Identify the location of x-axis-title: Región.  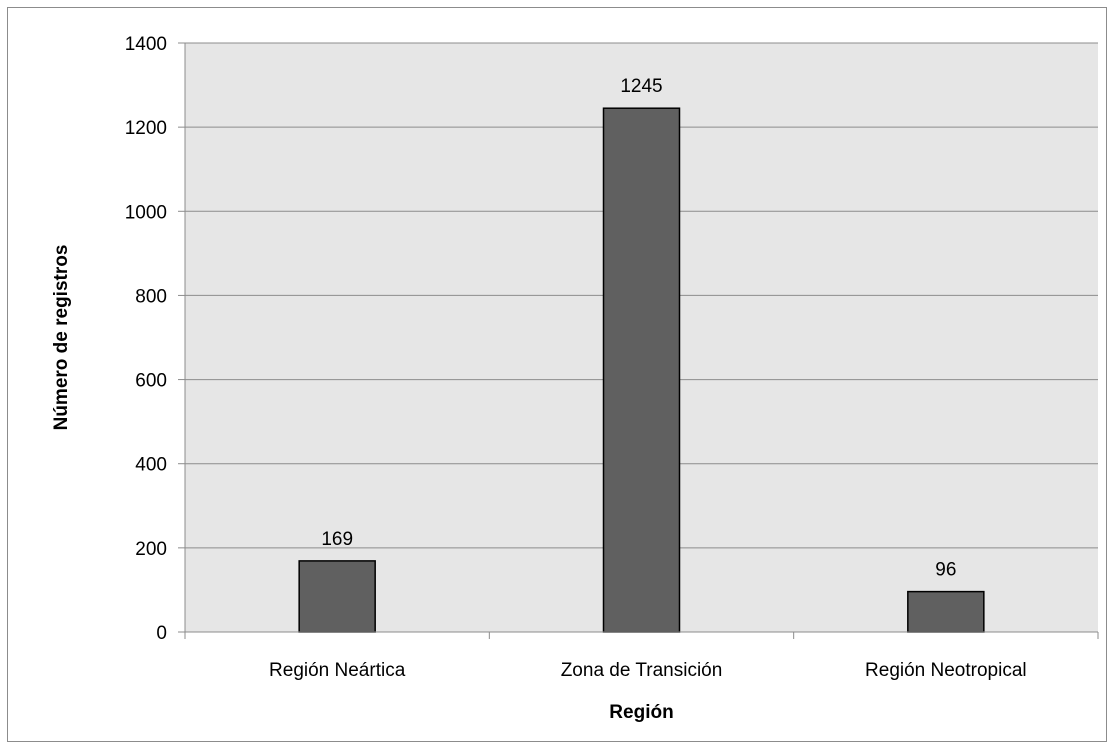
(641, 712).